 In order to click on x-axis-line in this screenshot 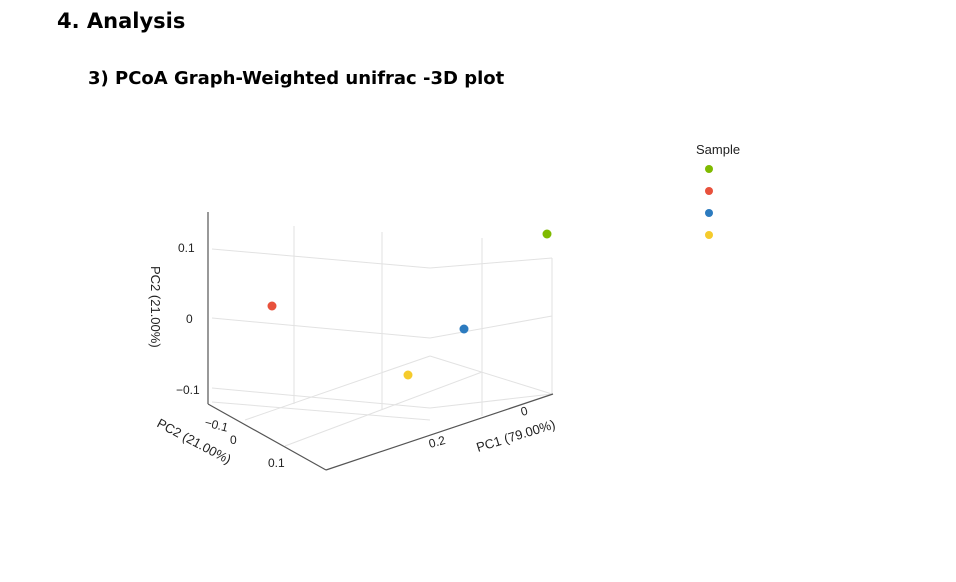, I will do `click(439, 432)`.